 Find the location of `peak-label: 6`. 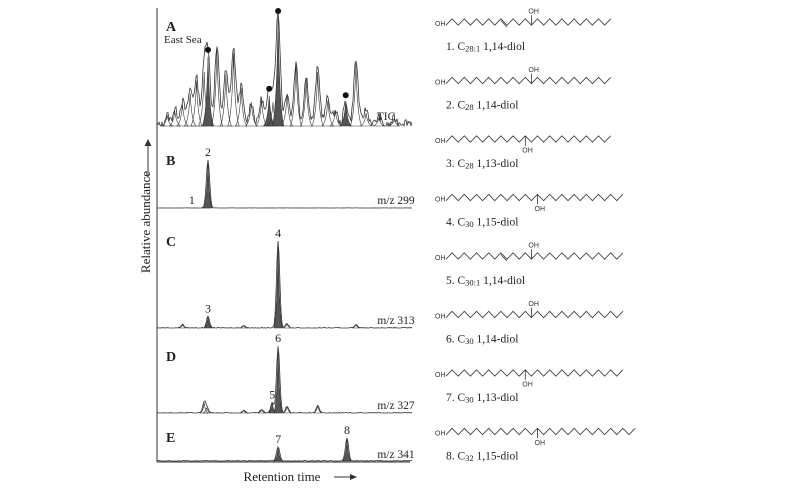

peak-label: 6 is located at coordinates (278, 338).